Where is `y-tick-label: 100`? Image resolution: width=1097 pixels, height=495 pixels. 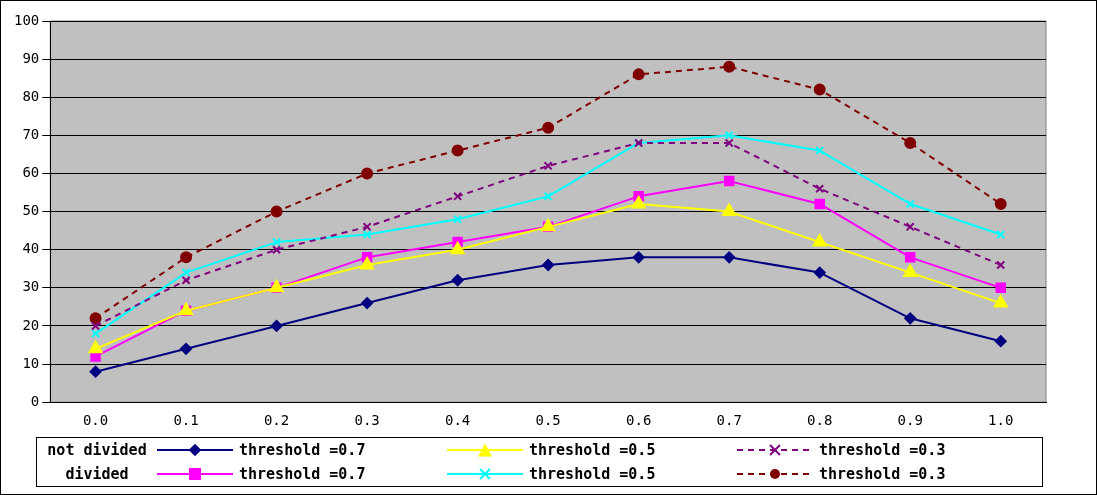
y-tick-label: 100 is located at coordinates (26, 19).